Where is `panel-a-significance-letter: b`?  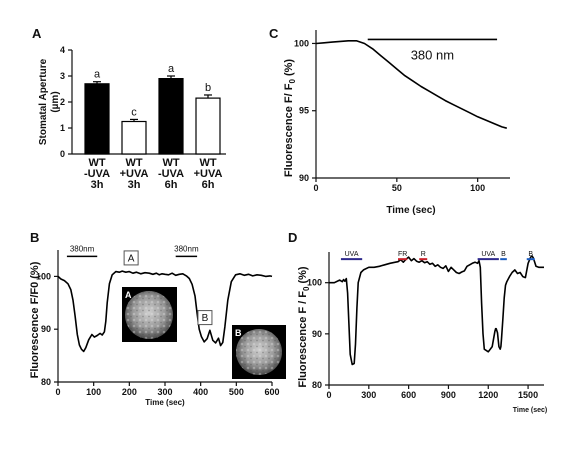 panel-a-significance-letter: b is located at coordinates (208, 88).